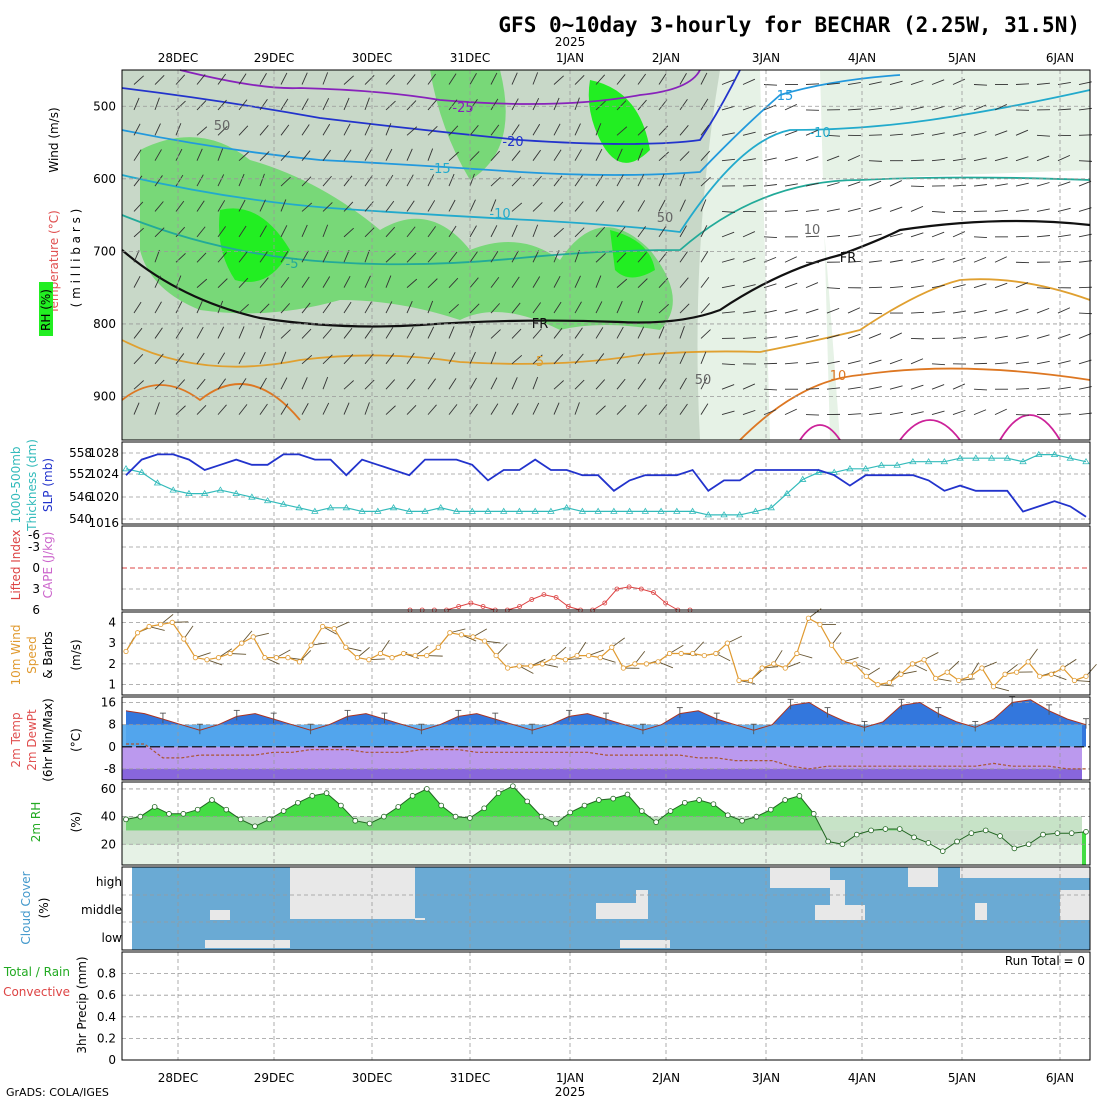 This screenshot has height=1100, width=1100. Describe the element at coordinates (606, 161) in the screenshot. I see `contour-minus10` at that location.